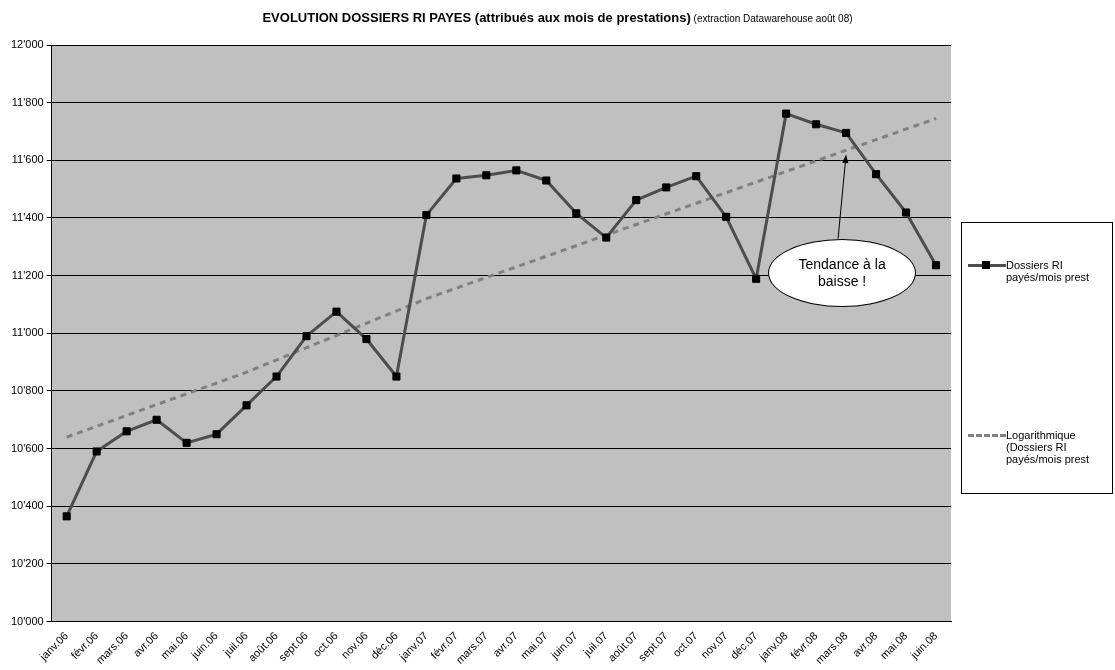 Image resolution: width=1115 pixels, height=670 pixels. I want to click on y-tick-label: 11'000, so click(27, 332).